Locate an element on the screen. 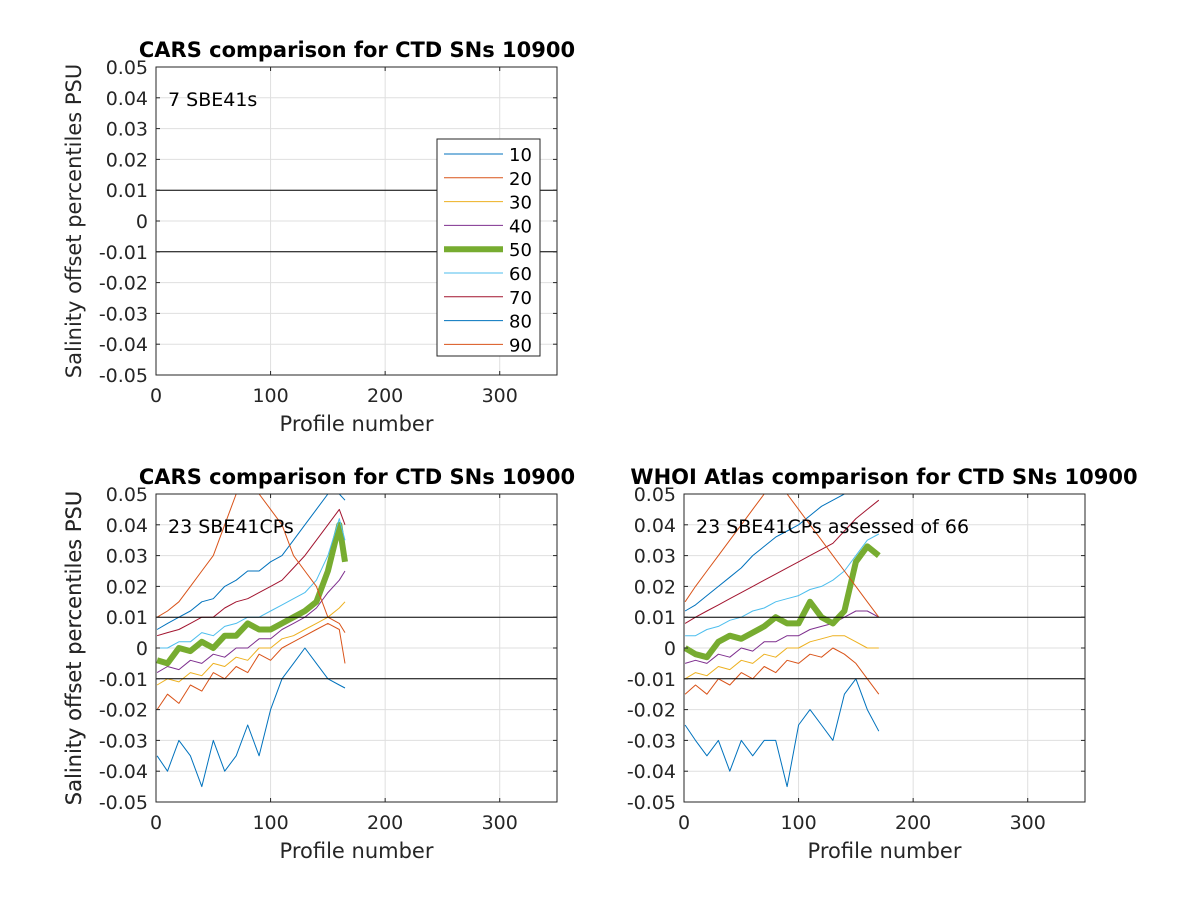 Image resolution: width=1200 pixels, height=900 pixels. legend-label-70: 70 is located at coordinates (520, 298).